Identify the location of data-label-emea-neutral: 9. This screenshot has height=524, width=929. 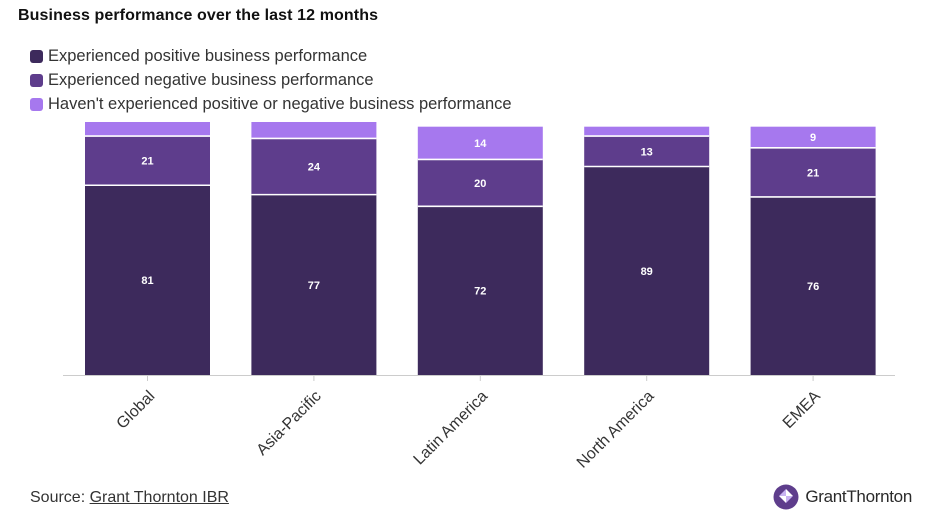
(813, 138).